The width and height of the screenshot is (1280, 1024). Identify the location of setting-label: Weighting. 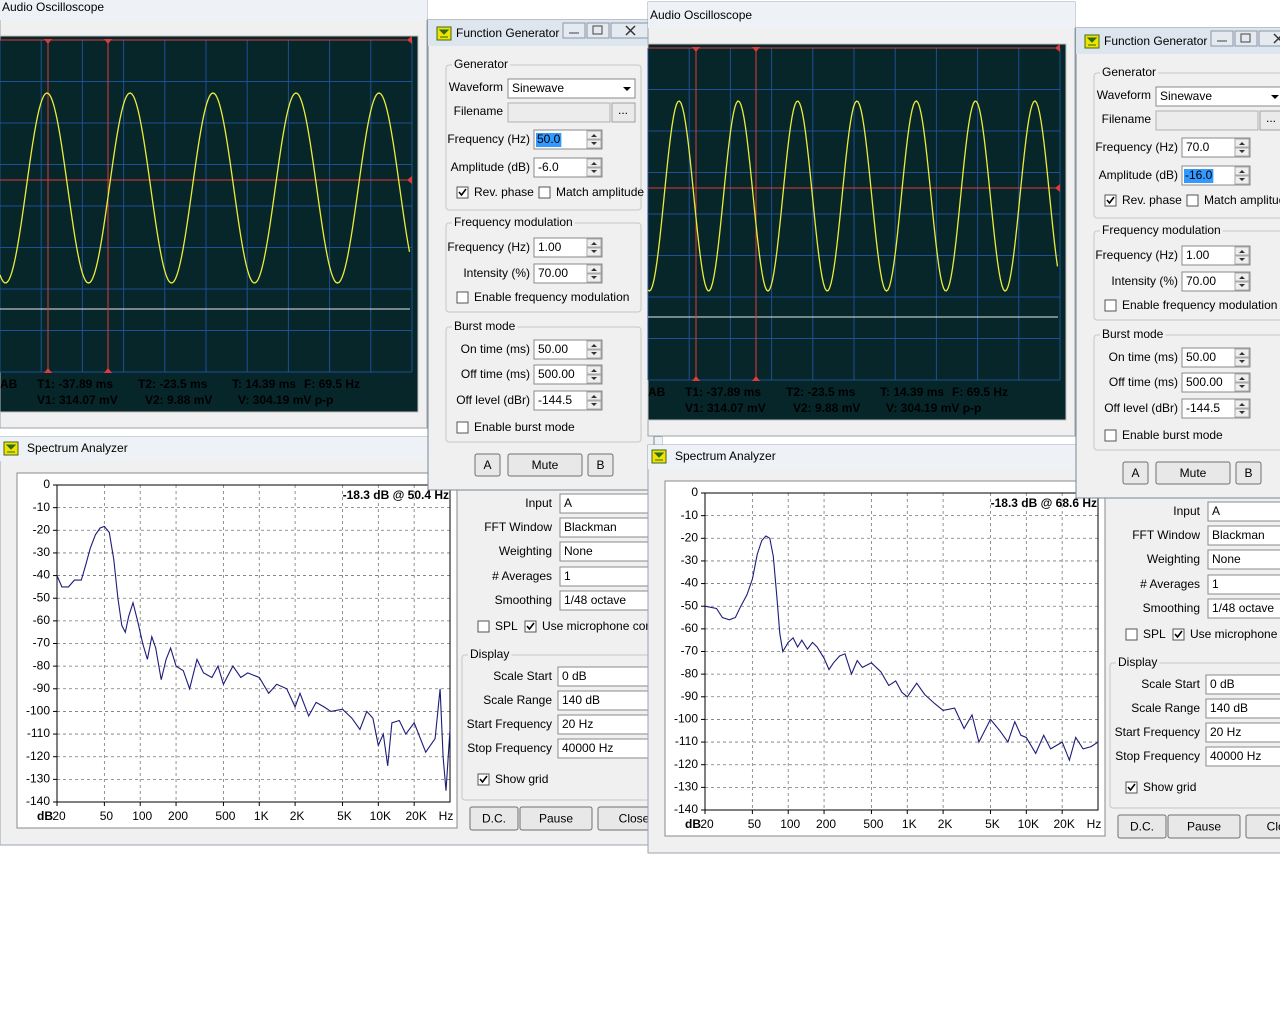
(525, 551).